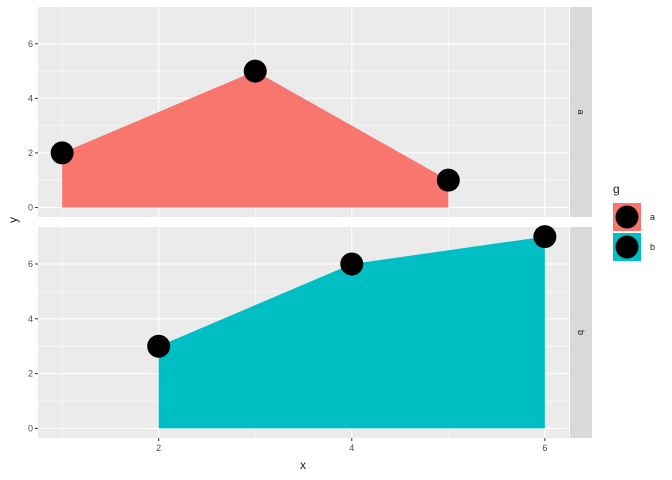 The height and width of the screenshot is (480, 672). I want to click on x-tick-label: 4, so click(351, 448).